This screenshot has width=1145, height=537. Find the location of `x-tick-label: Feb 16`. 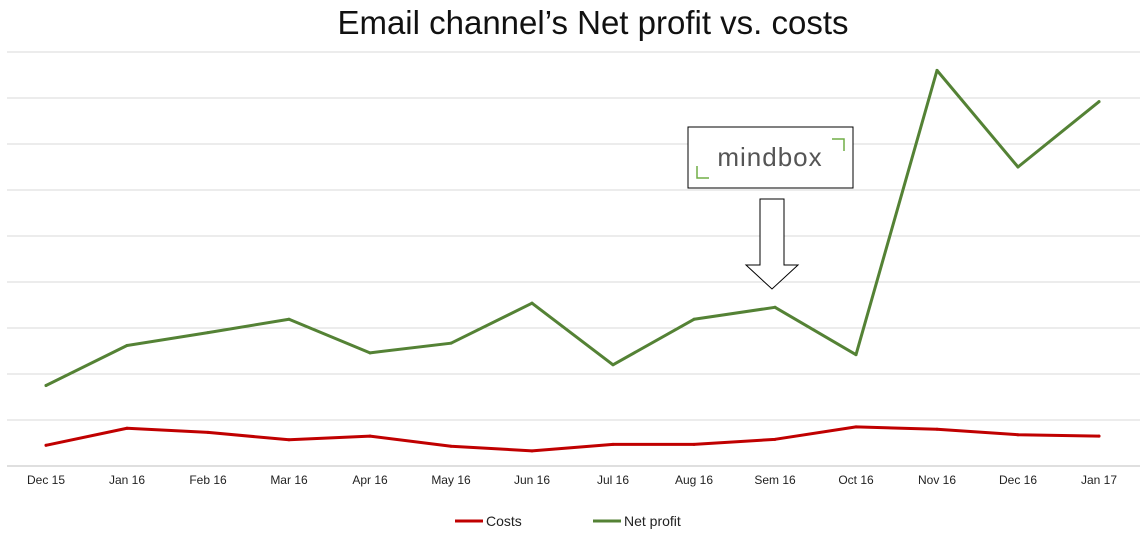

x-tick-label: Feb 16 is located at coordinates (208, 480).